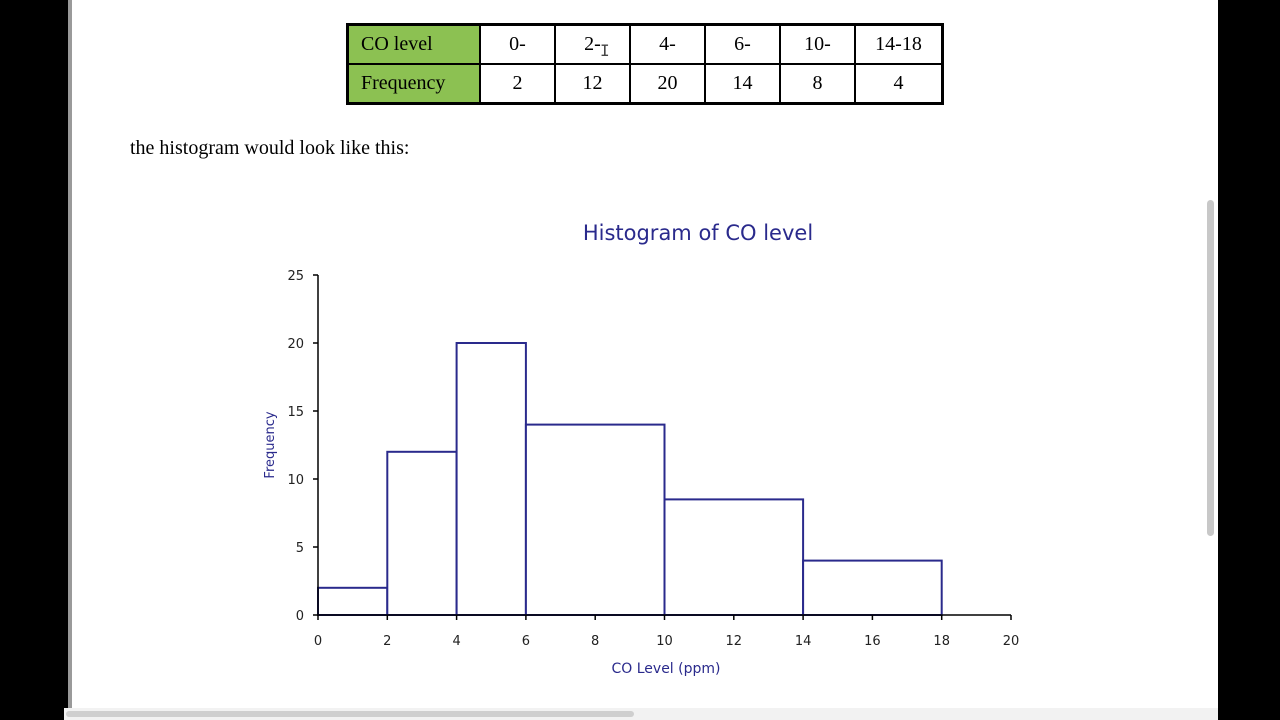 This screenshot has height=720, width=1280. What do you see at coordinates (734, 641) in the screenshot?
I see `x-tick-label: 12` at bounding box center [734, 641].